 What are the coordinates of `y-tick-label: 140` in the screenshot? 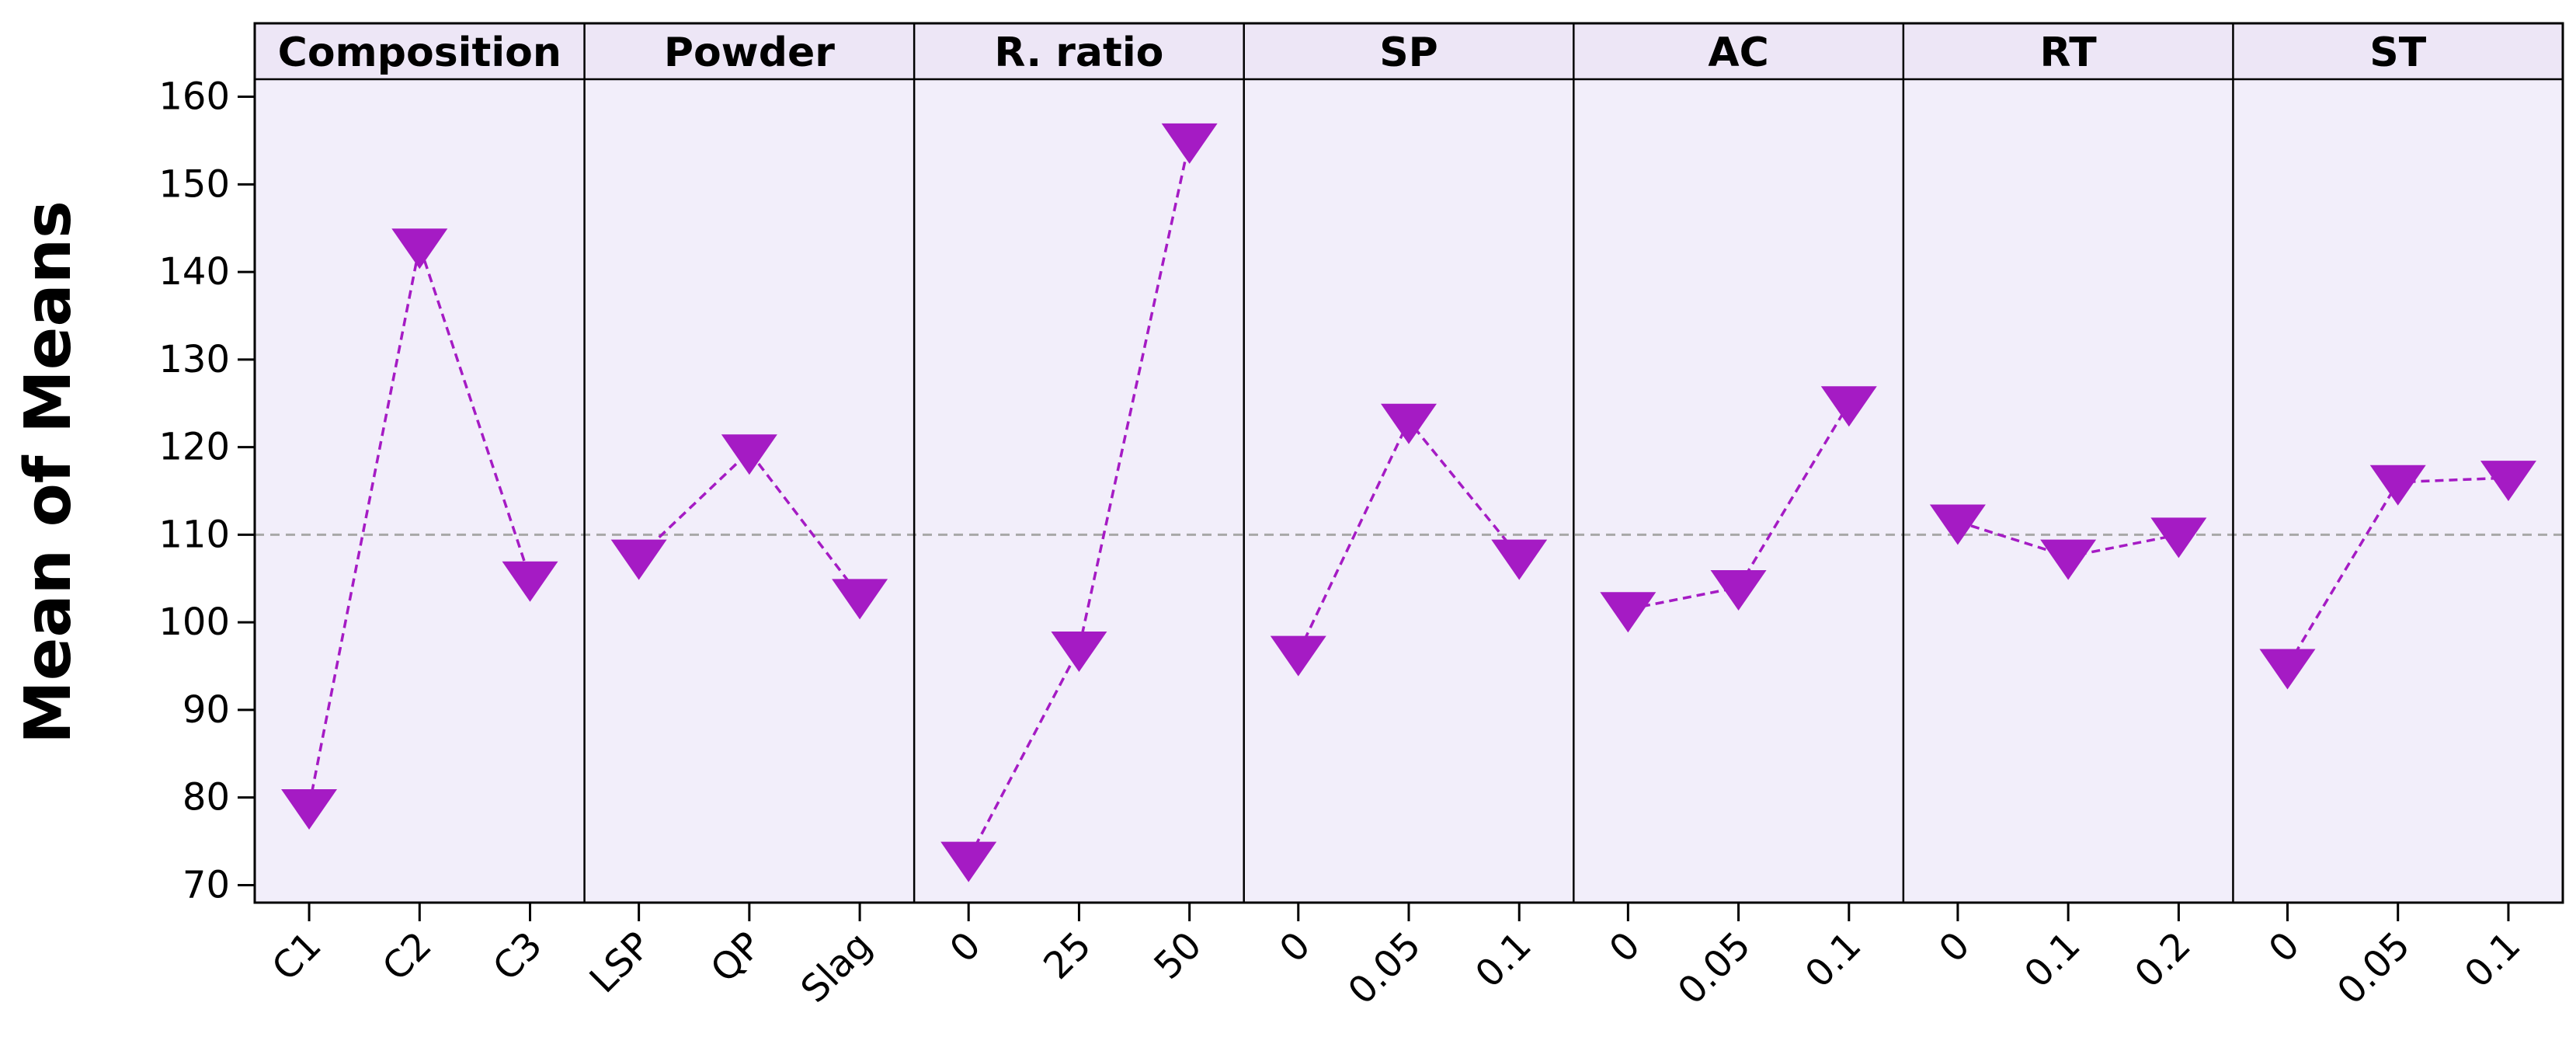 It's located at (194, 272).